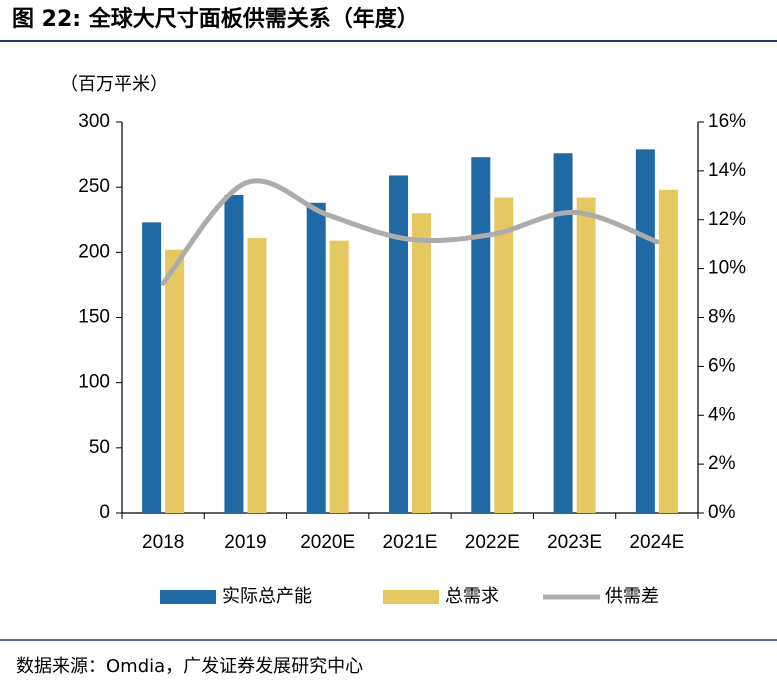 This screenshot has height=692, width=777. I want to click on y2-tick-label: 2%, so click(722, 463).